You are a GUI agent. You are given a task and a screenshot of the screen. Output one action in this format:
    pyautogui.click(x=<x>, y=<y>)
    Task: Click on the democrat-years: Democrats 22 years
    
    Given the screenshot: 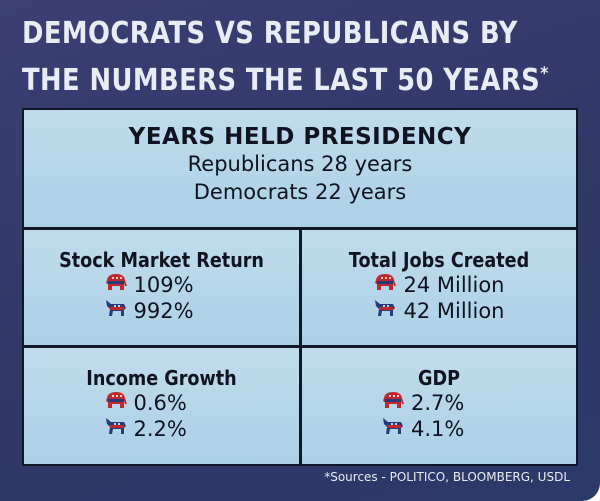 What is the action you would take?
    pyautogui.click(x=300, y=192)
    